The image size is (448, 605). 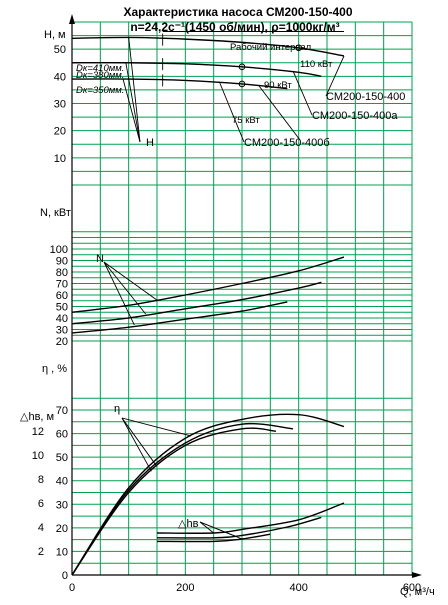 What do you see at coordinates (38, 456) in the screenshot?
I see `npsh-tick-label: 10` at bounding box center [38, 456].